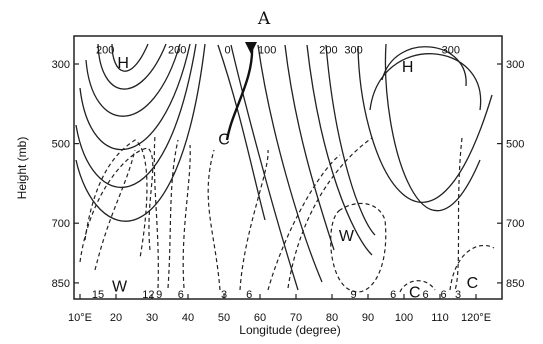  I want to click on x-axis-title: Longitude (degree), so click(289, 330).